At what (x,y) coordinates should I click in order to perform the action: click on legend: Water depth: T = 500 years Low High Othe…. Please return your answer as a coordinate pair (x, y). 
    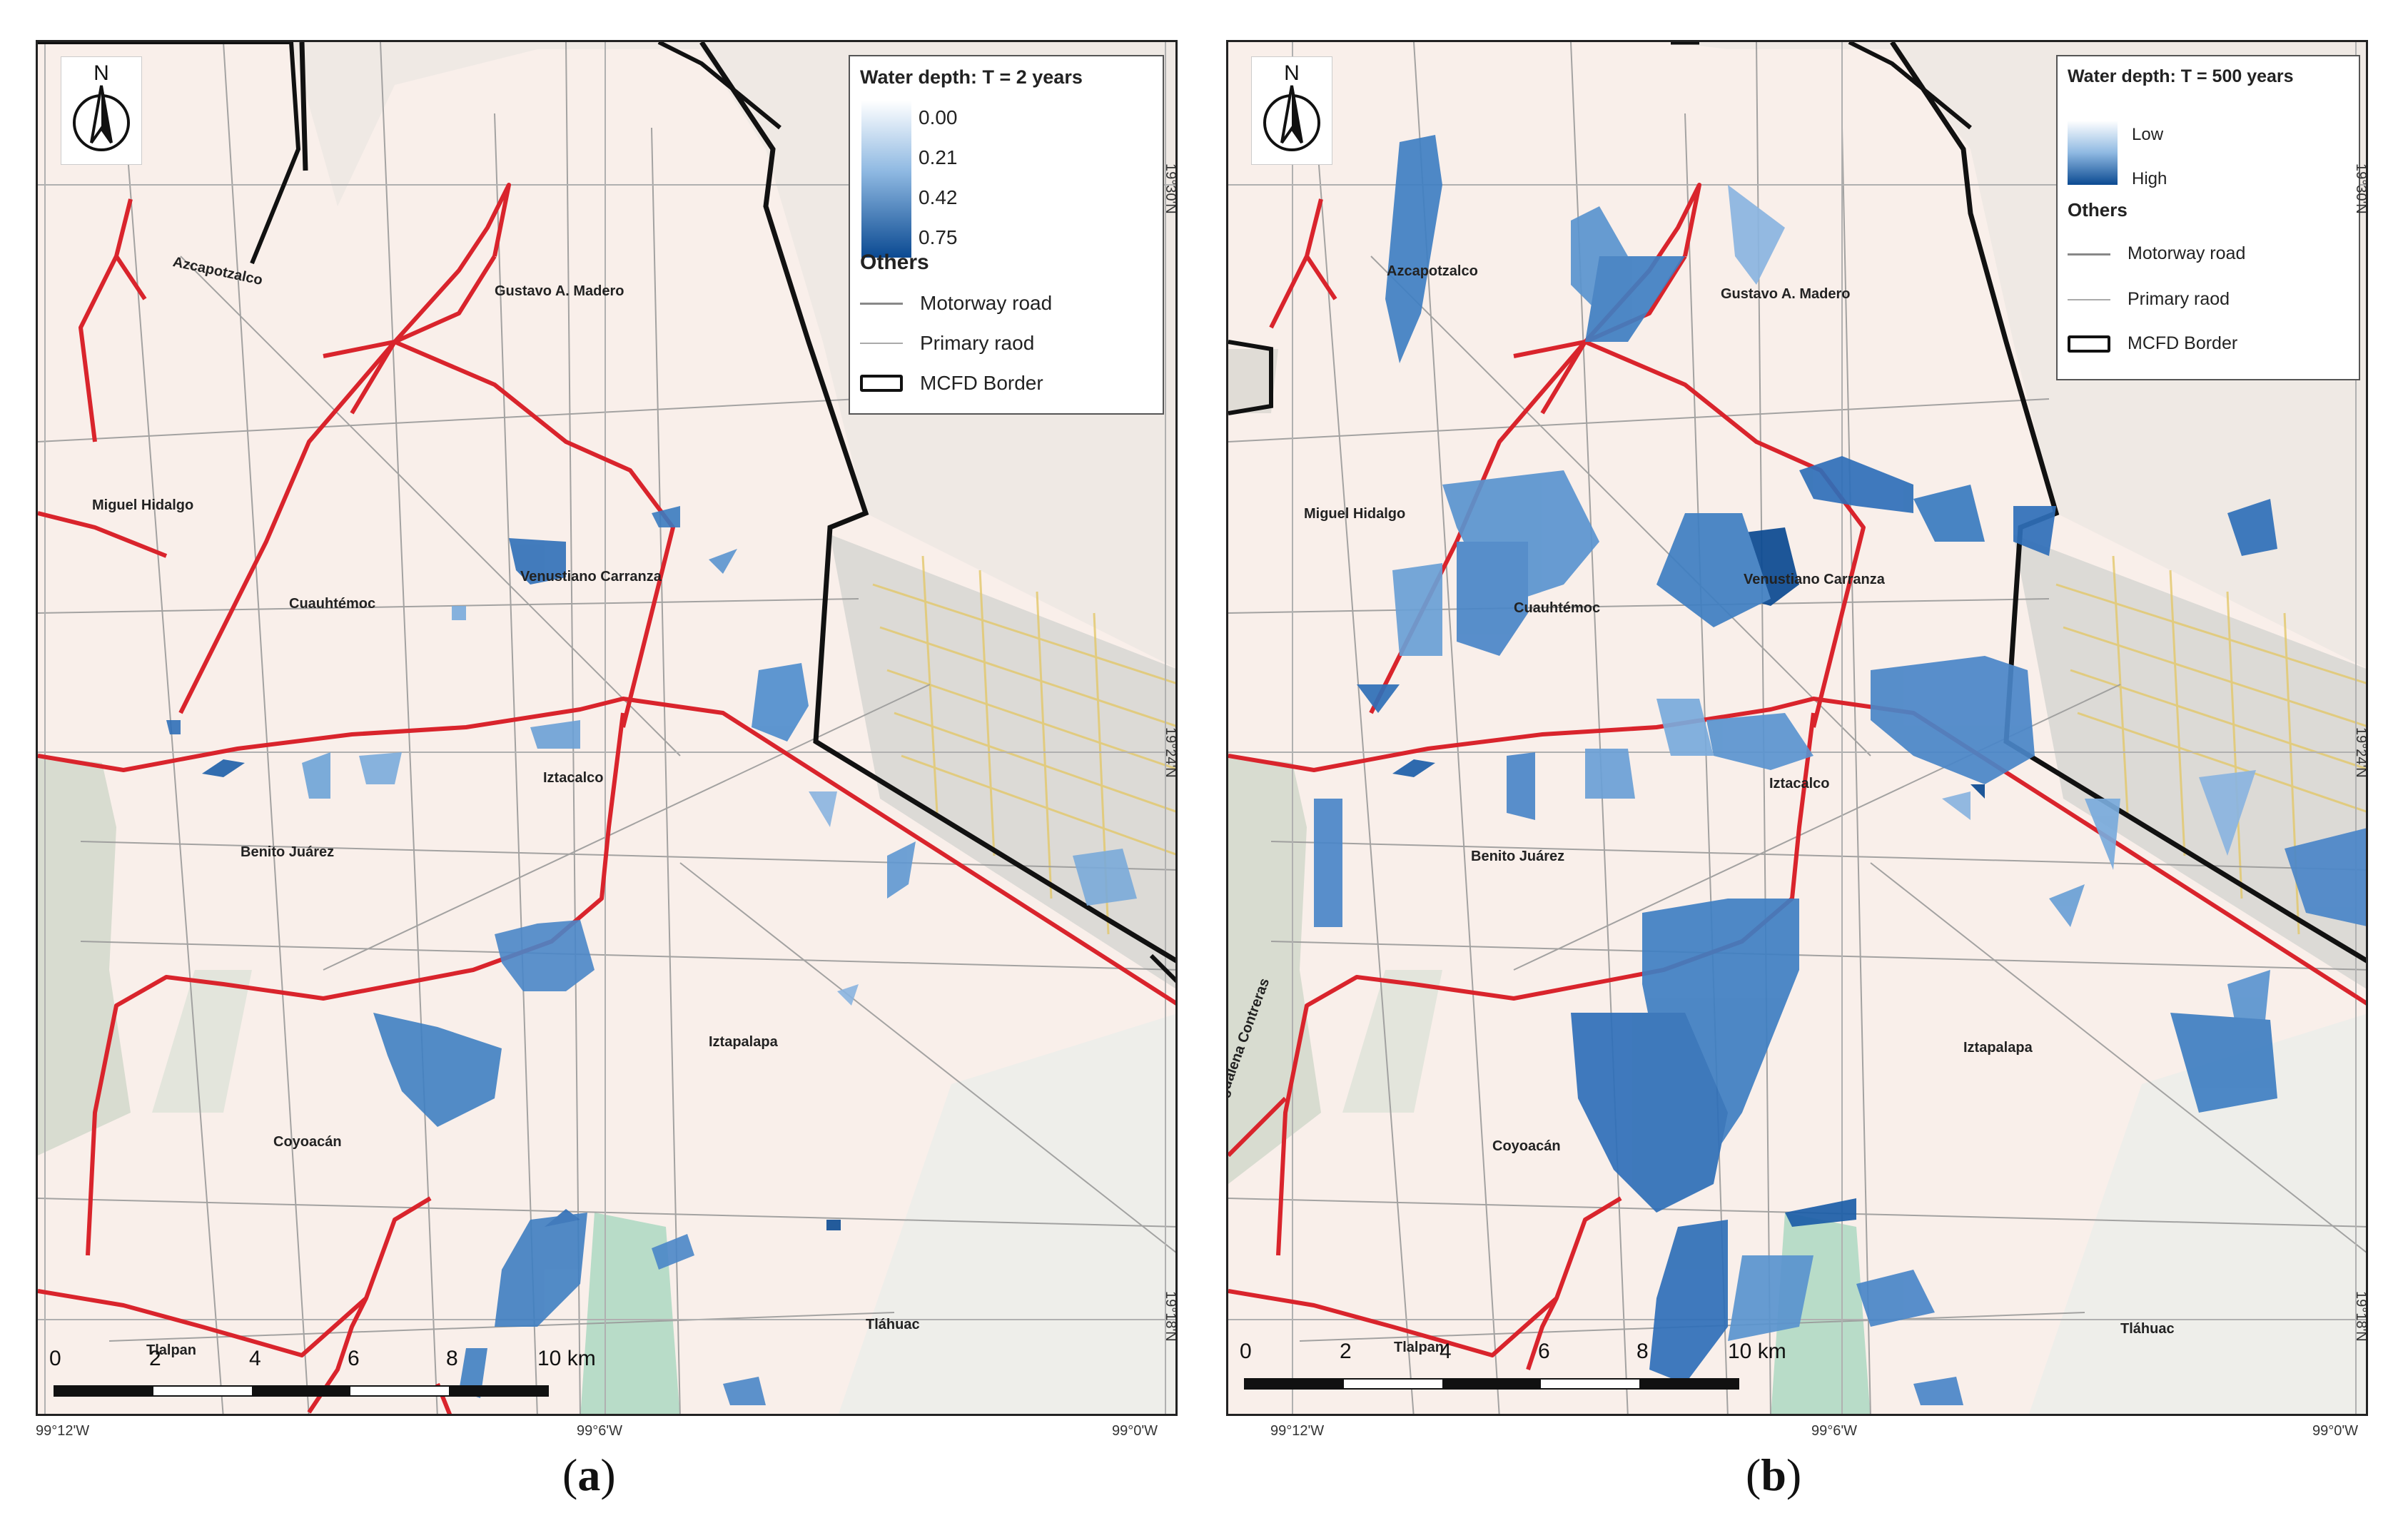
    Looking at the image, I should click on (2208, 217).